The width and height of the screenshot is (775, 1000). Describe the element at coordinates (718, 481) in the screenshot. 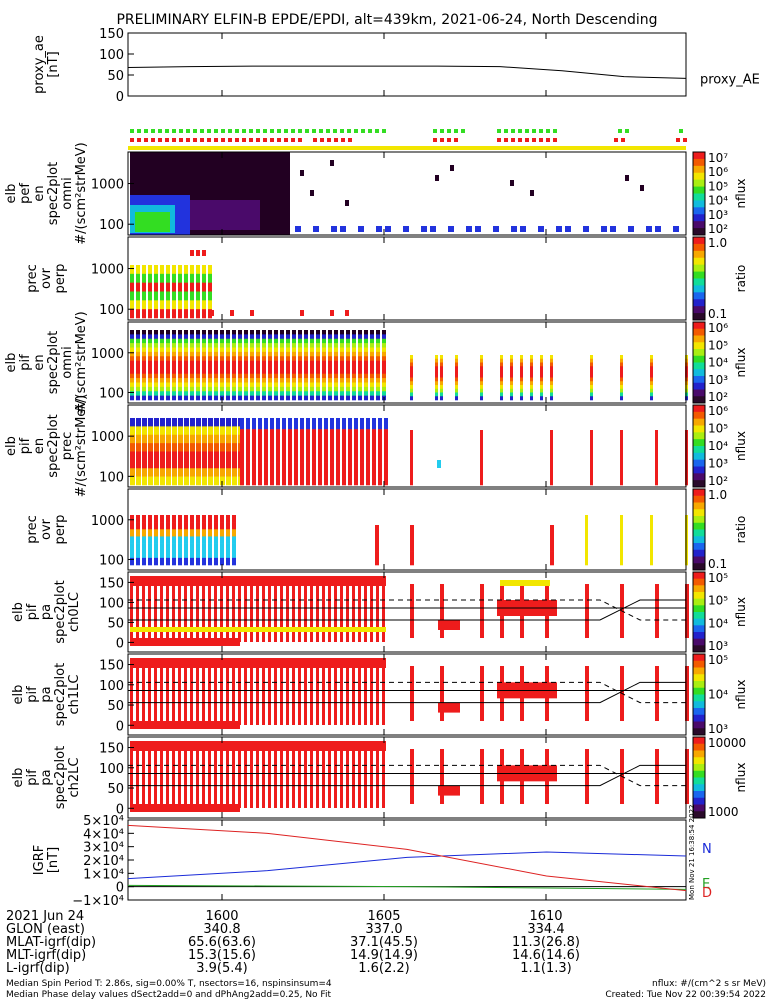

I see `p4-colorbar-tick: 10²` at that location.